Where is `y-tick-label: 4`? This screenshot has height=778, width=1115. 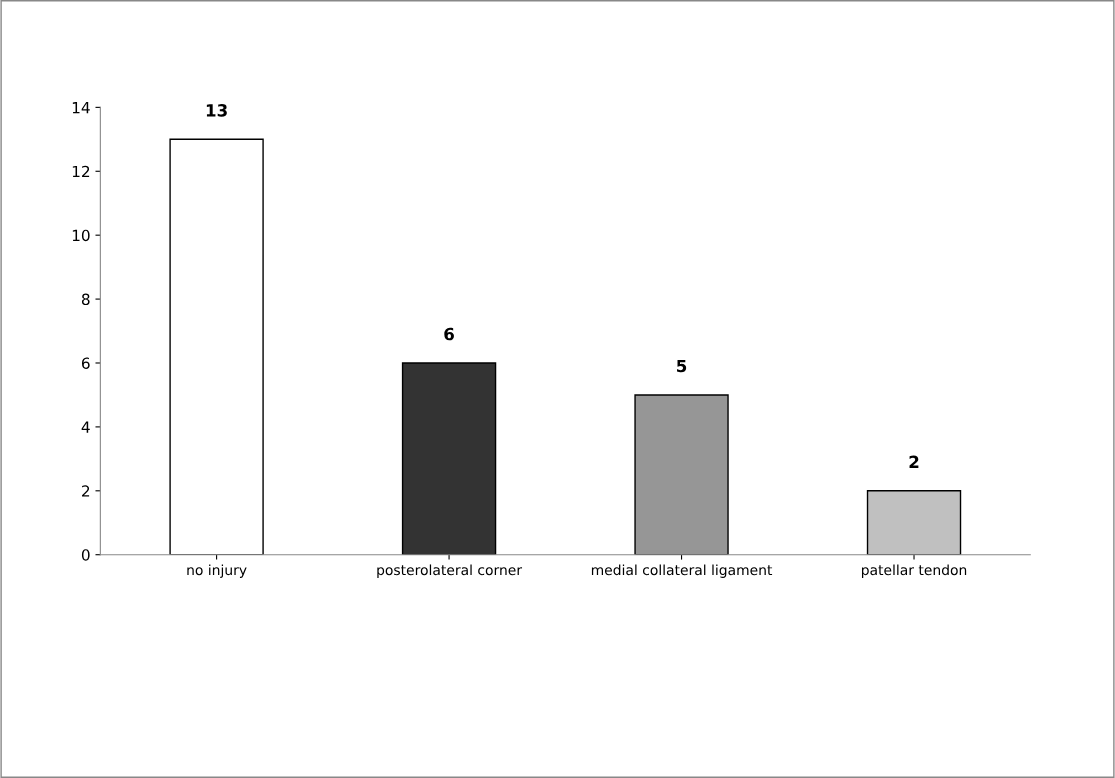 y-tick-label: 4 is located at coordinates (85, 427).